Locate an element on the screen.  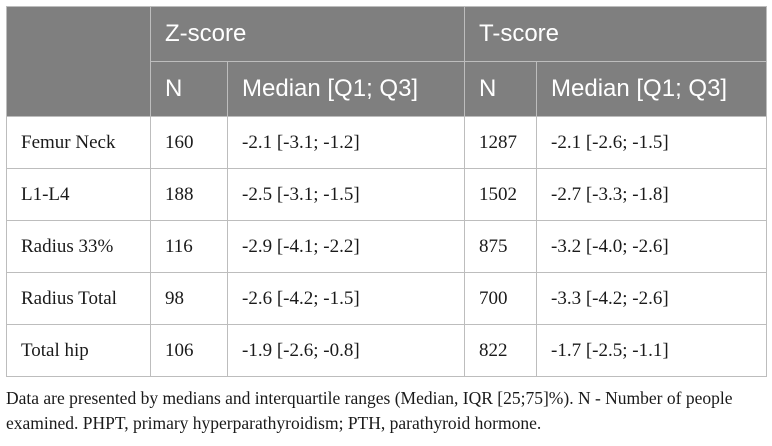
t-median-cell: -3.2 [-4.0; -2.6] is located at coordinates (651, 246).